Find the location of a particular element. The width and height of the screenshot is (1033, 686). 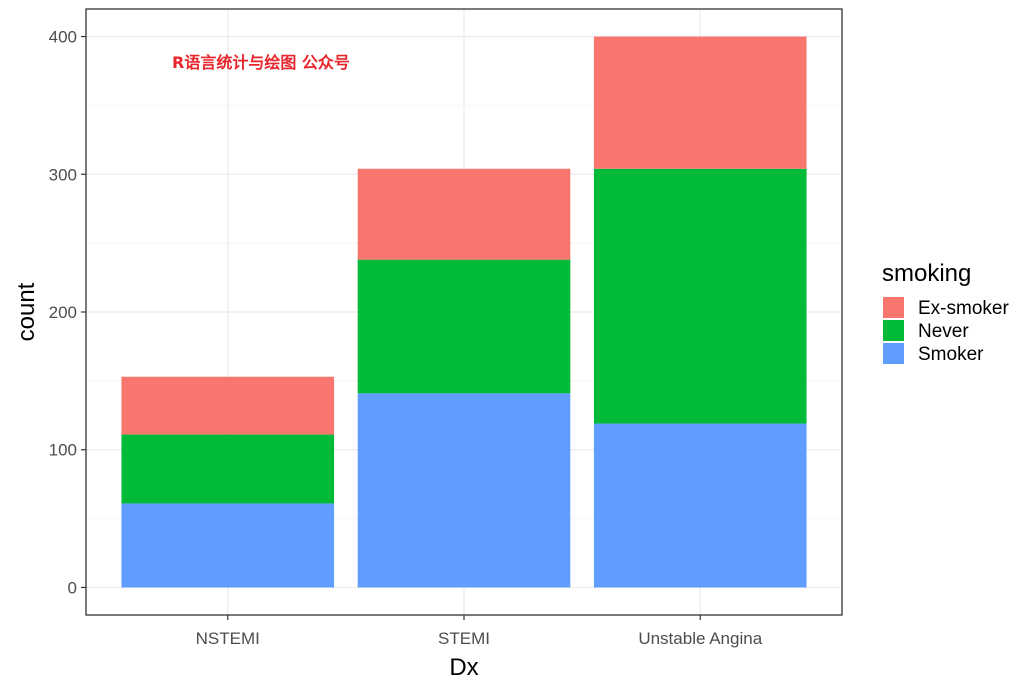

x-tick-label: STEMI is located at coordinates (464, 638).